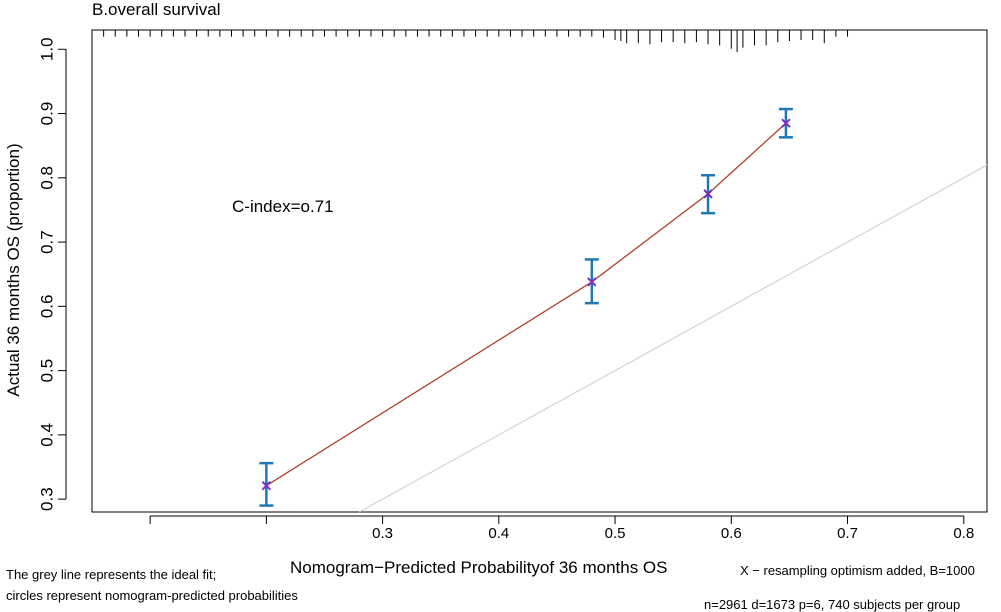  What do you see at coordinates (615, 533) in the screenshot?
I see `x-tick-label: 0.5` at bounding box center [615, 533].